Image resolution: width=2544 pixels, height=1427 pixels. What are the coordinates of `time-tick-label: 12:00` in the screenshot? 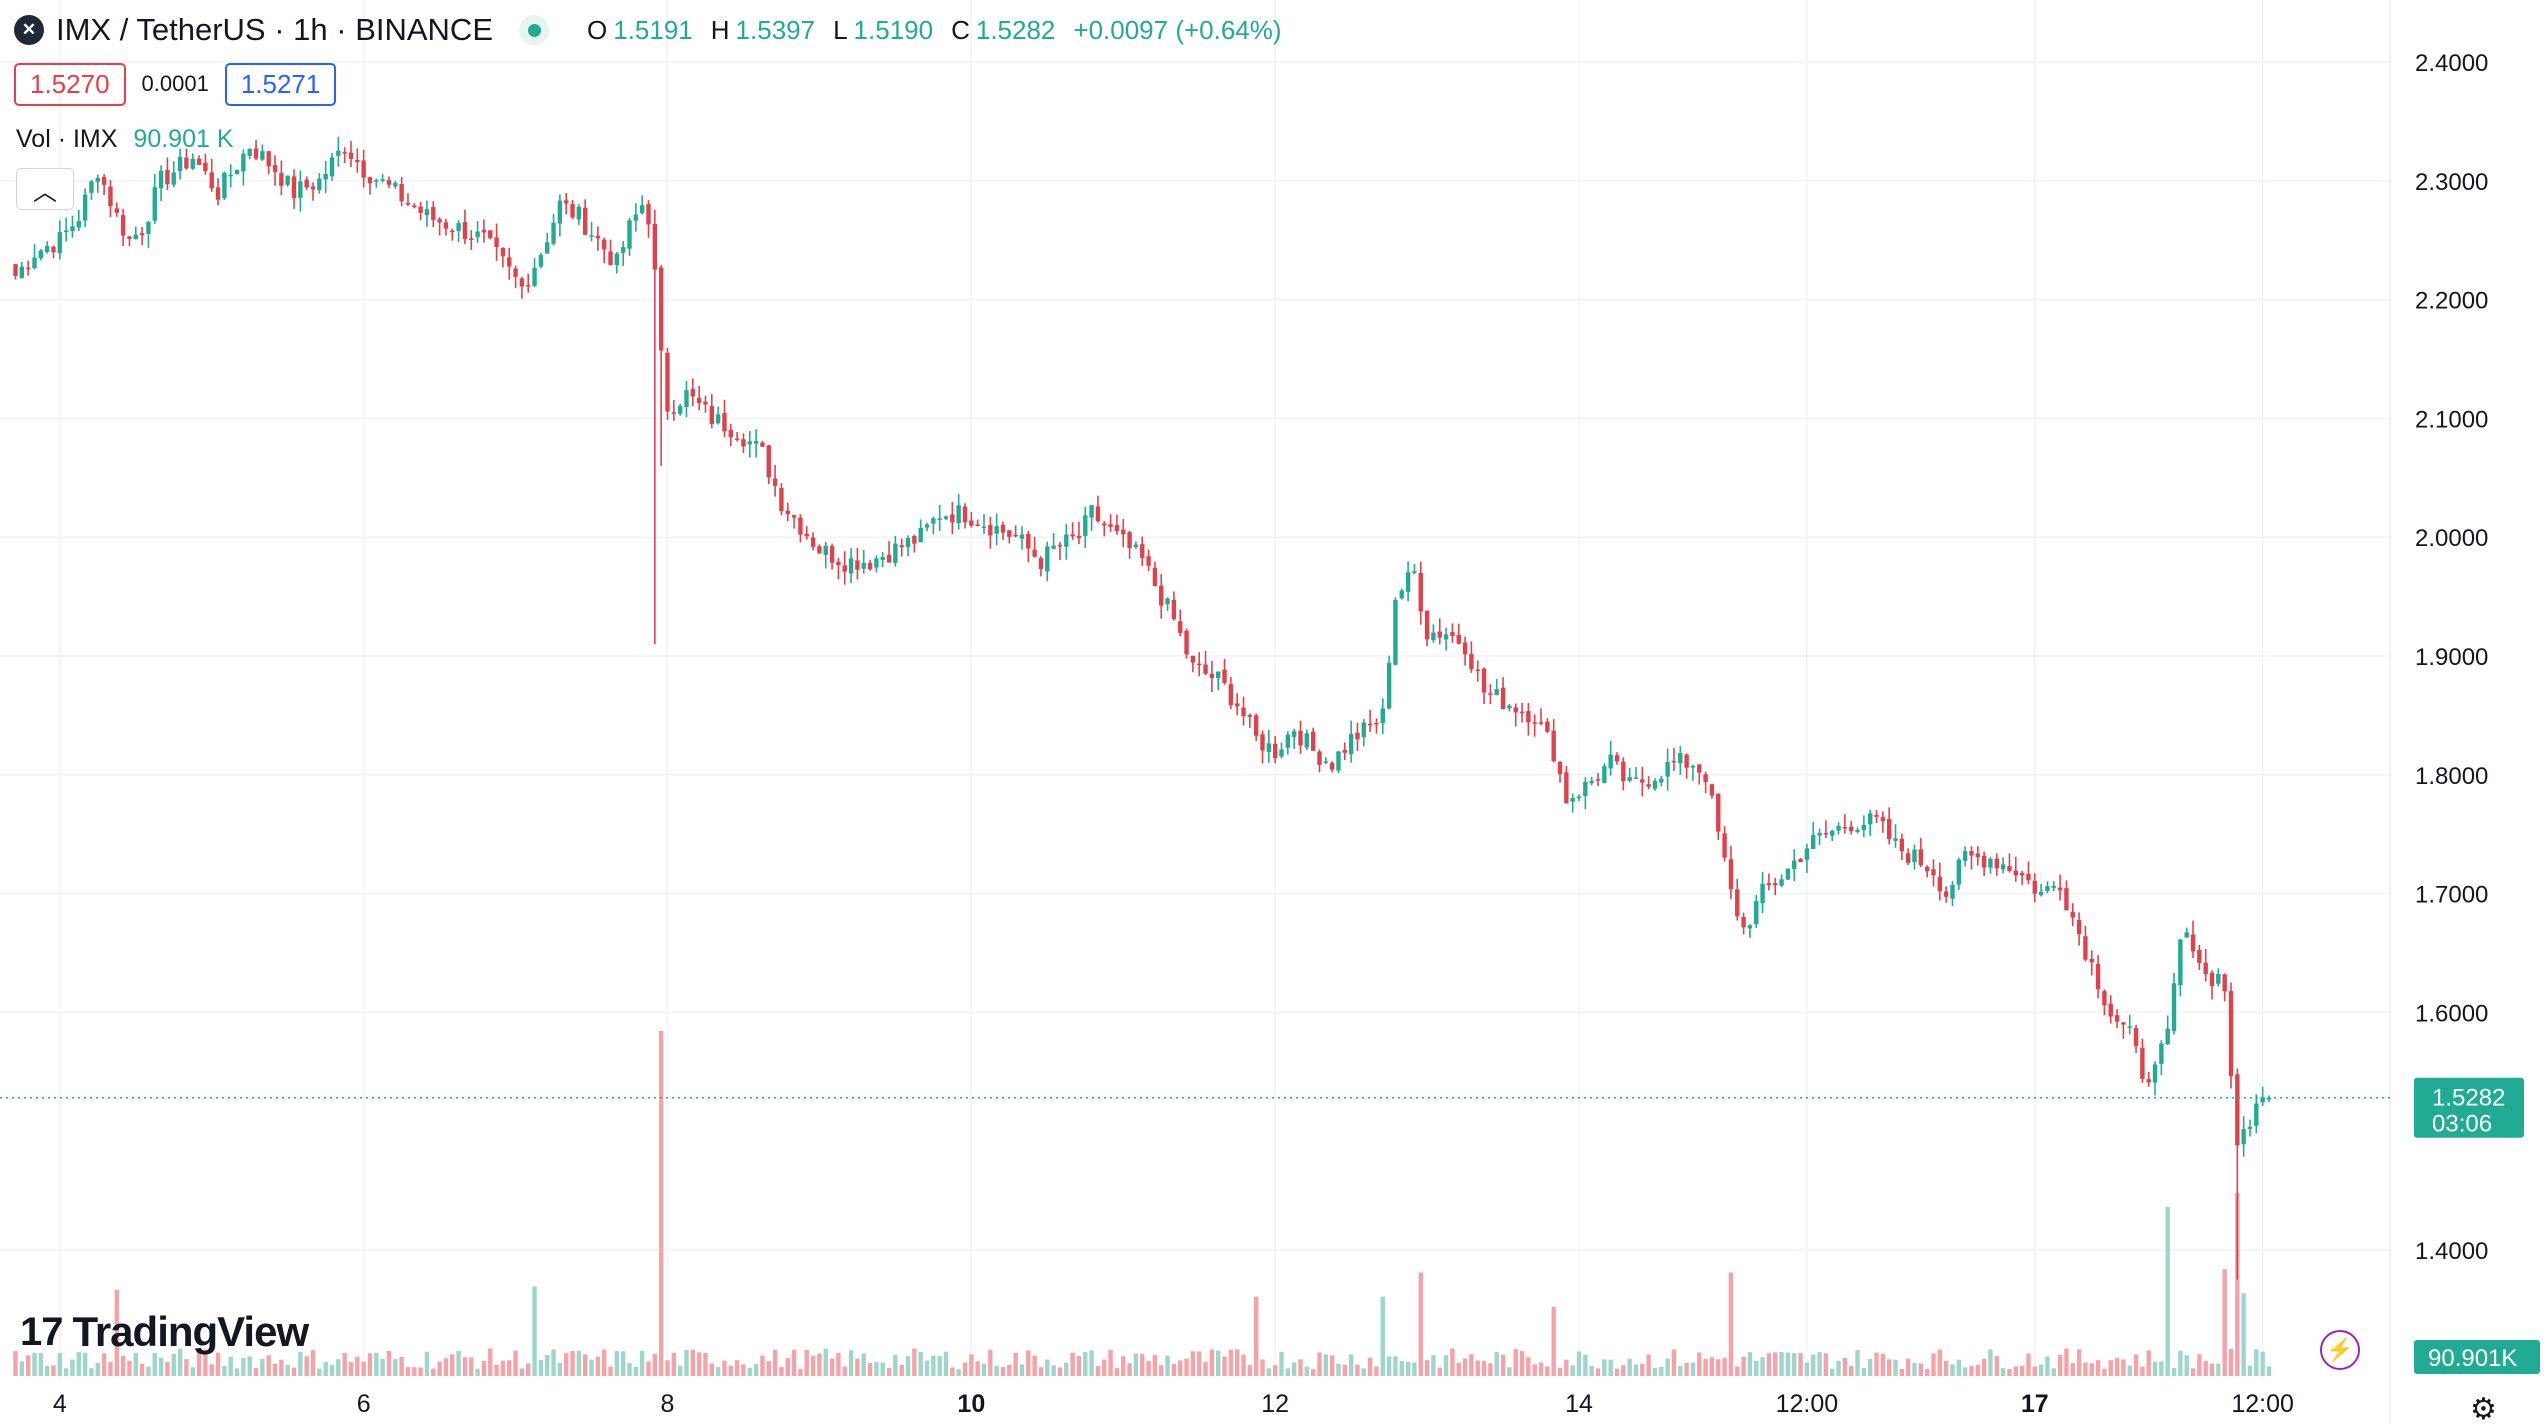 It's located at (2262, 1404).